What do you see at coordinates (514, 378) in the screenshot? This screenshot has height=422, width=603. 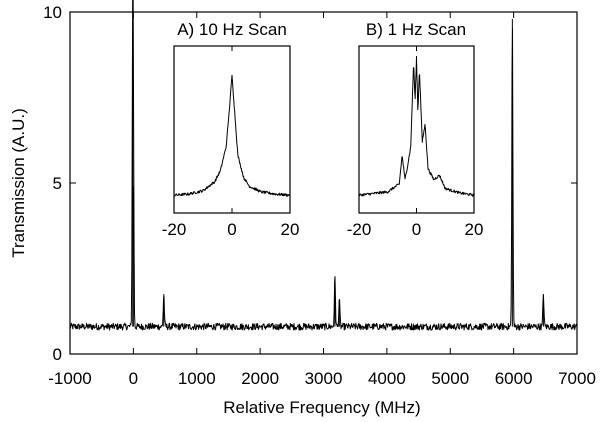 I see `x-tick-label: 6000` at bounding box center [514, 378].